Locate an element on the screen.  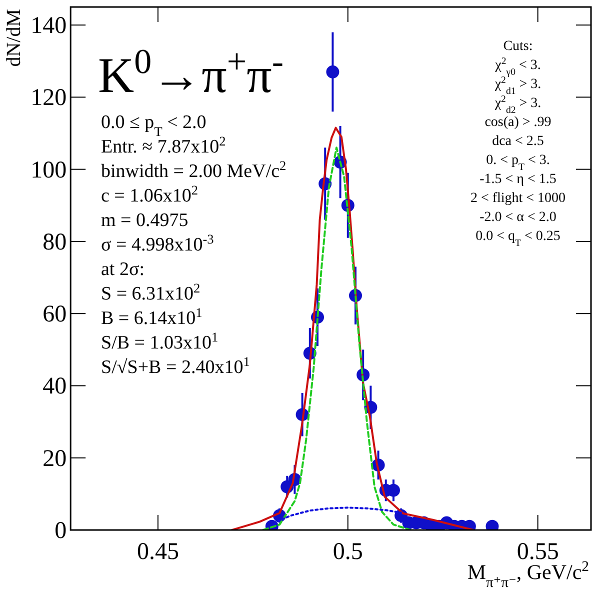
annotation: -1.5 < η < 1.5 is located at coordinates (518, 179).